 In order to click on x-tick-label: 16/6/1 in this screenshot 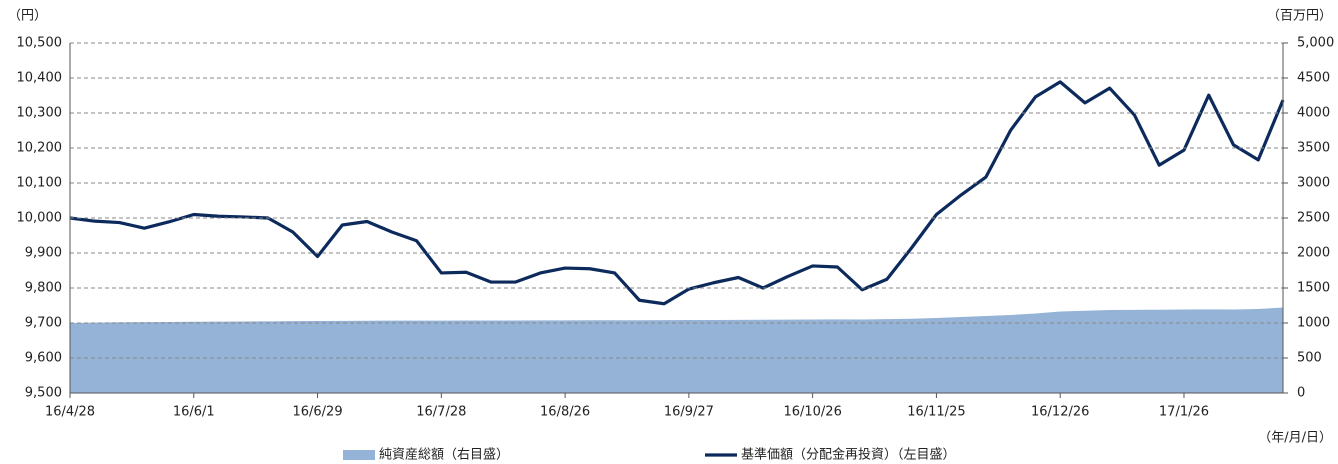, I will do `click(194, 412)`.